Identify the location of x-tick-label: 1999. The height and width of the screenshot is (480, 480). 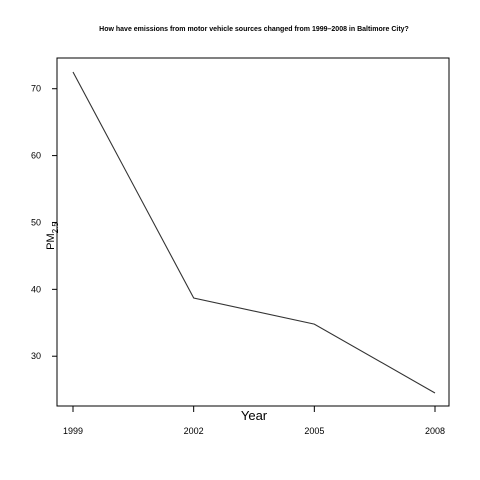
(73, 431).